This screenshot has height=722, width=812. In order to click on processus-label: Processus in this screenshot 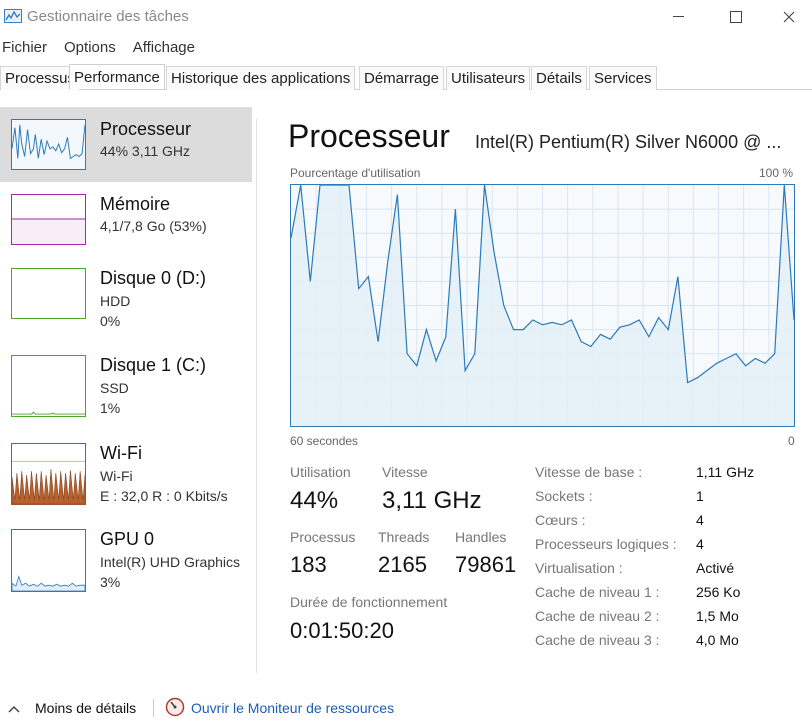, I will do `click(323, 537)`.